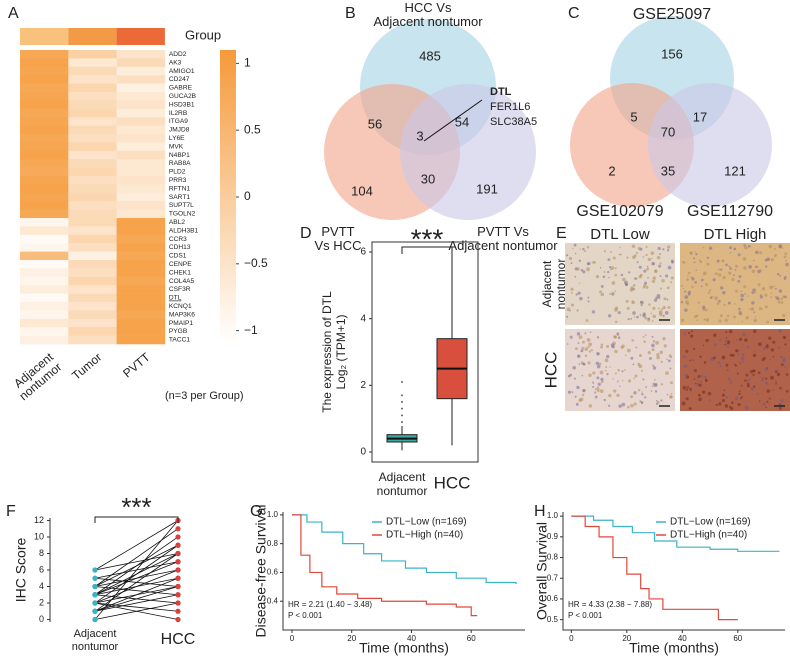 Image resolution: width=790 pixels, height=658 pixels. I want to click on y-tick-label: 0.5, so click(553, 619).